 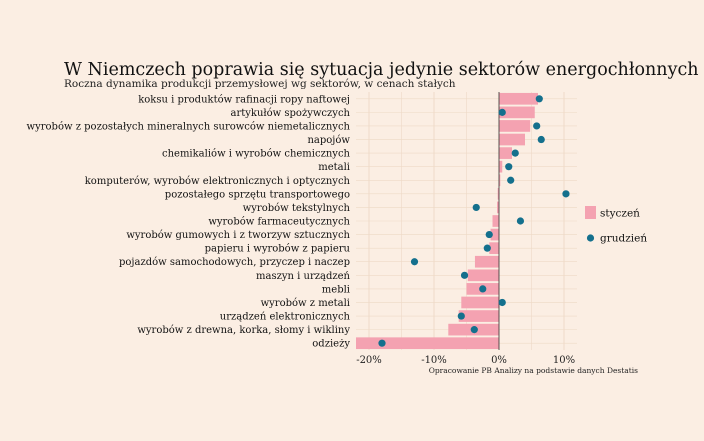 I want to click on x-tick-label: -10%, so click(x=434, y=360).